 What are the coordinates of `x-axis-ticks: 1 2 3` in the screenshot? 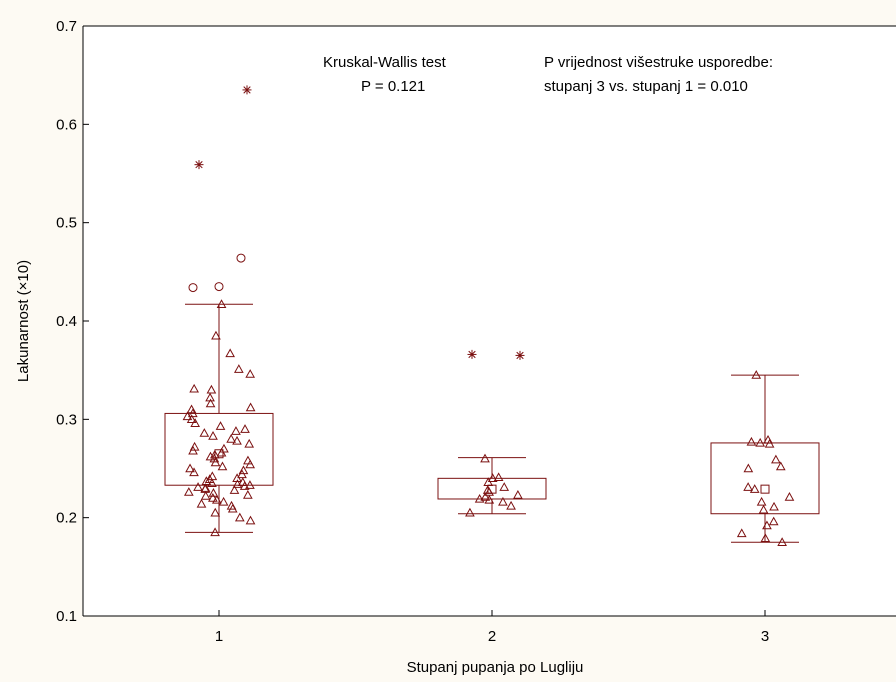 It's located at (492, 627).